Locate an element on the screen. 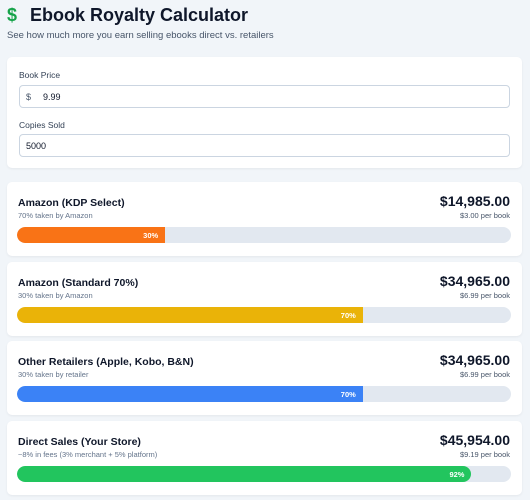 This screenshot has height=500, width=530. result-fee-note: 30% taken by Amazon is located at coordinates (55, 295).